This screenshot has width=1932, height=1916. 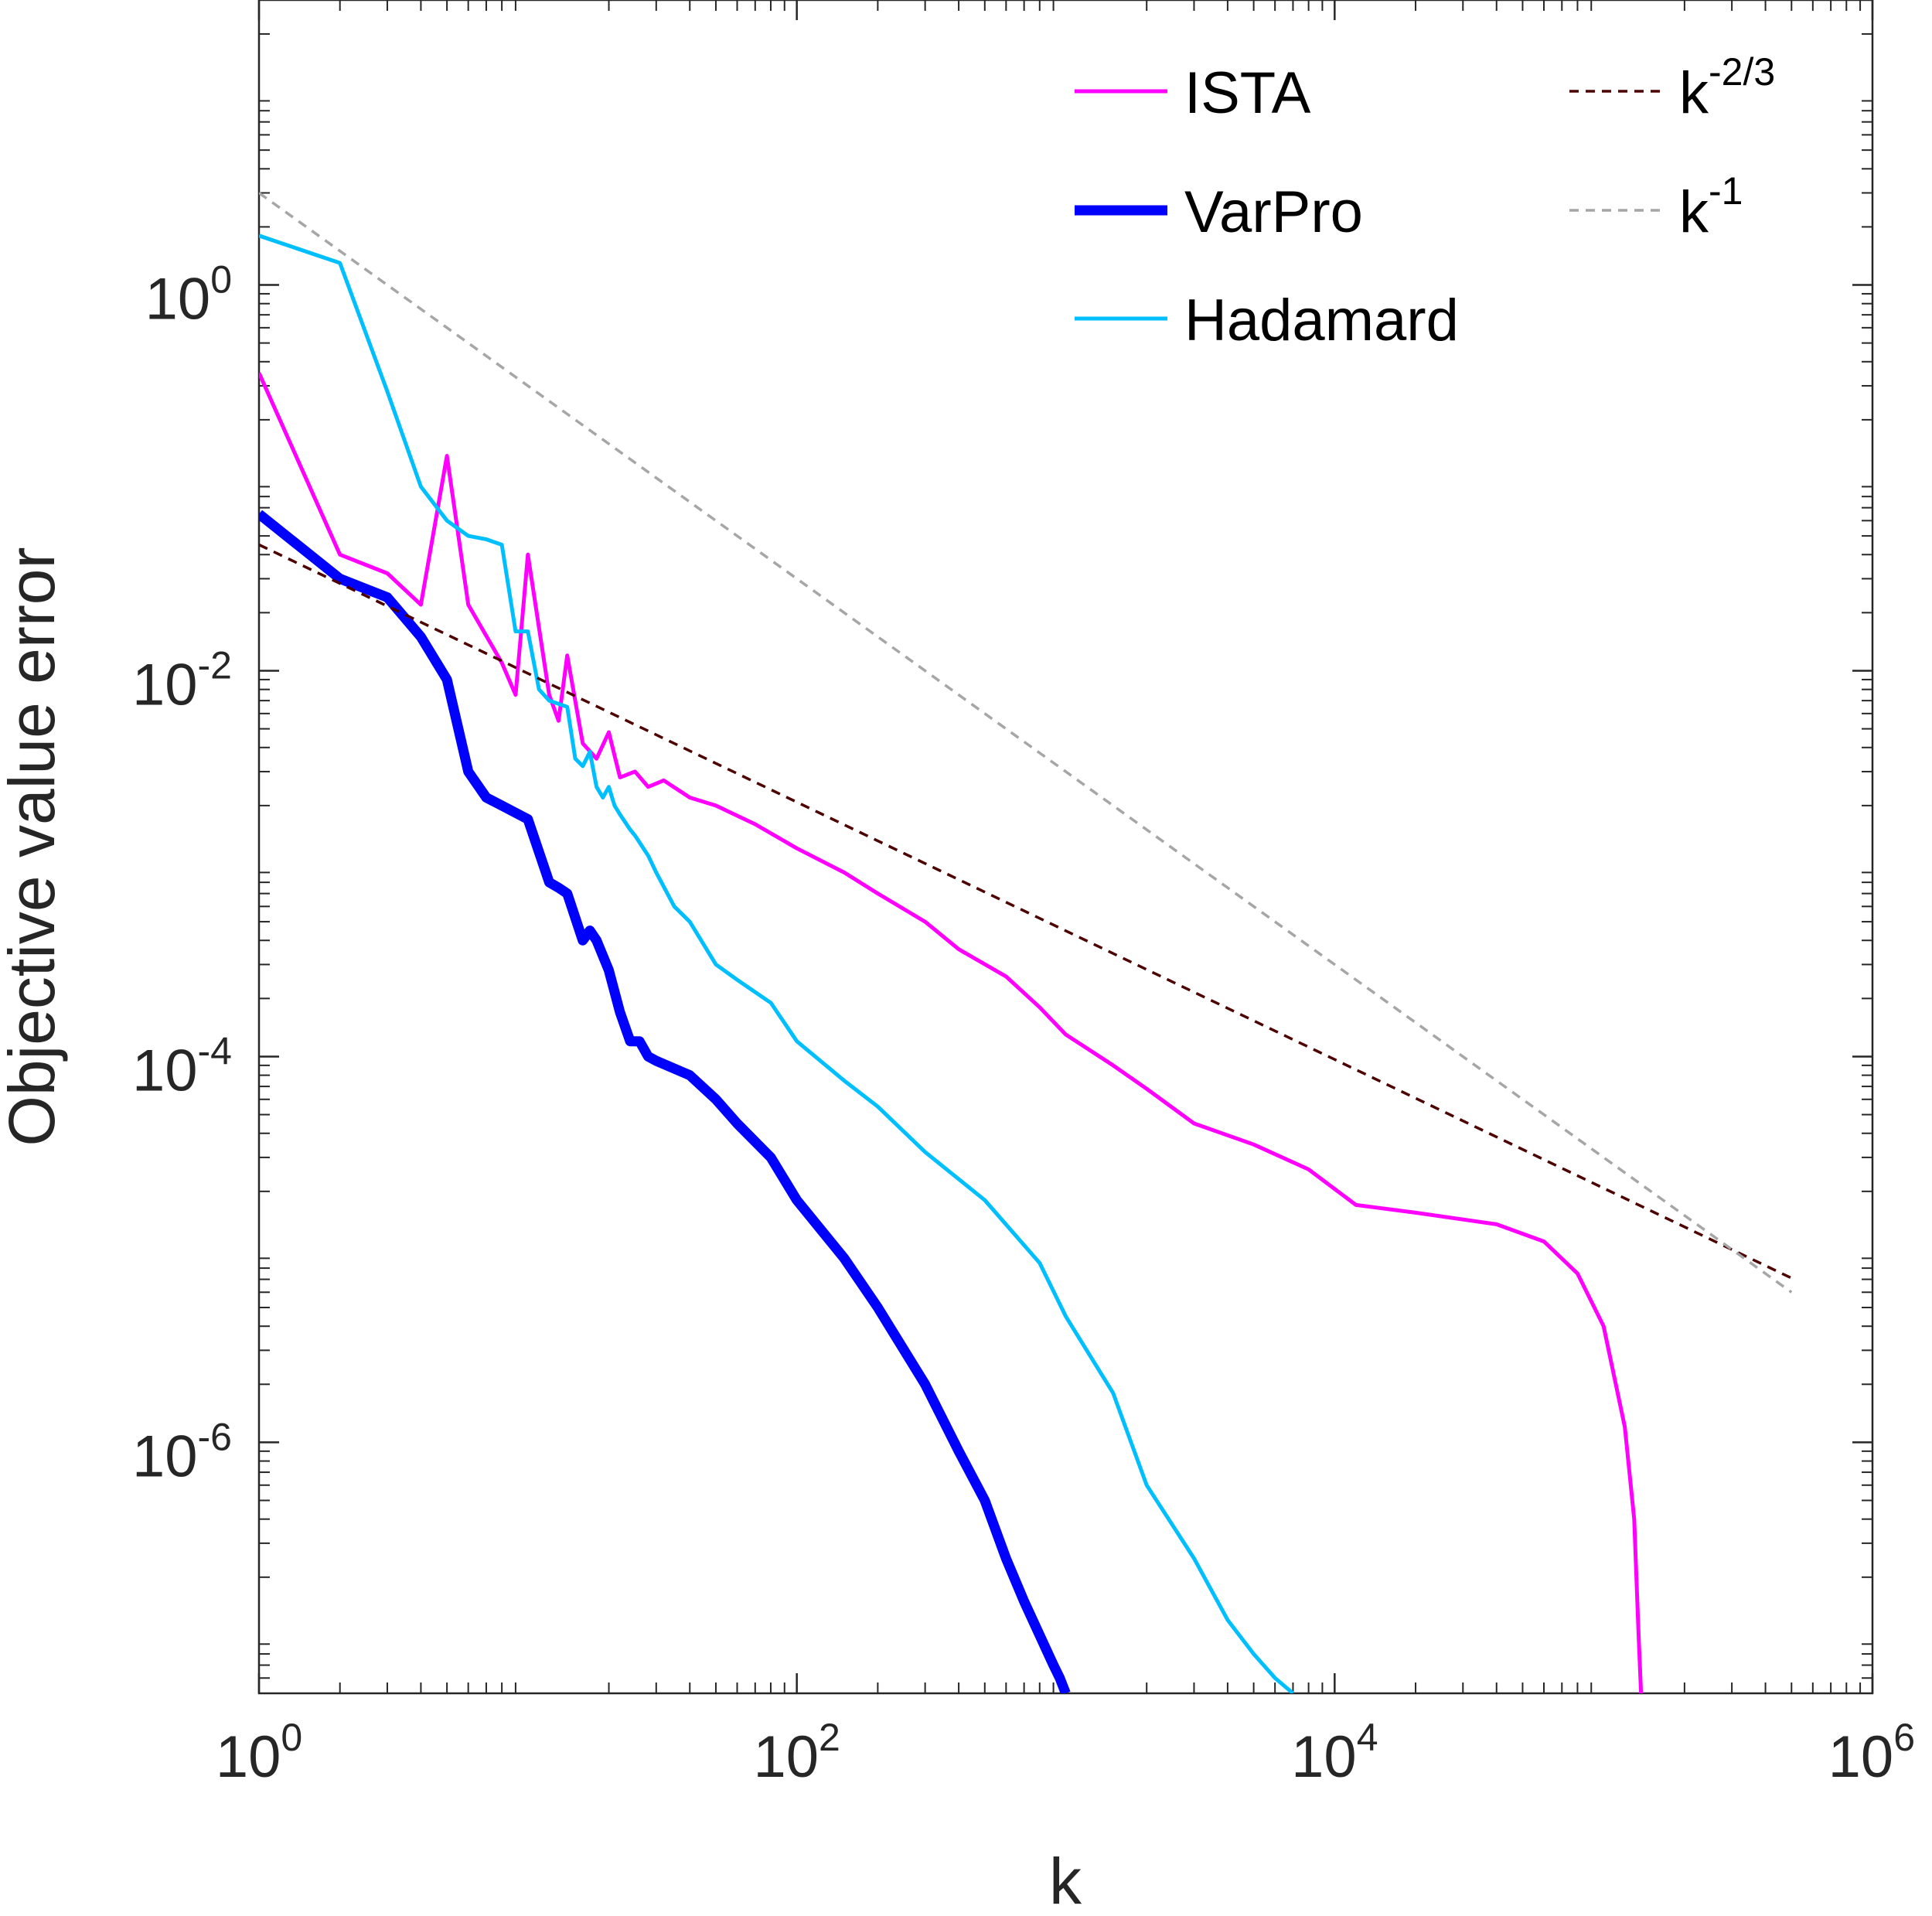 I want to click on legend-varpro: VarPro, so click(x=1219, y=212).